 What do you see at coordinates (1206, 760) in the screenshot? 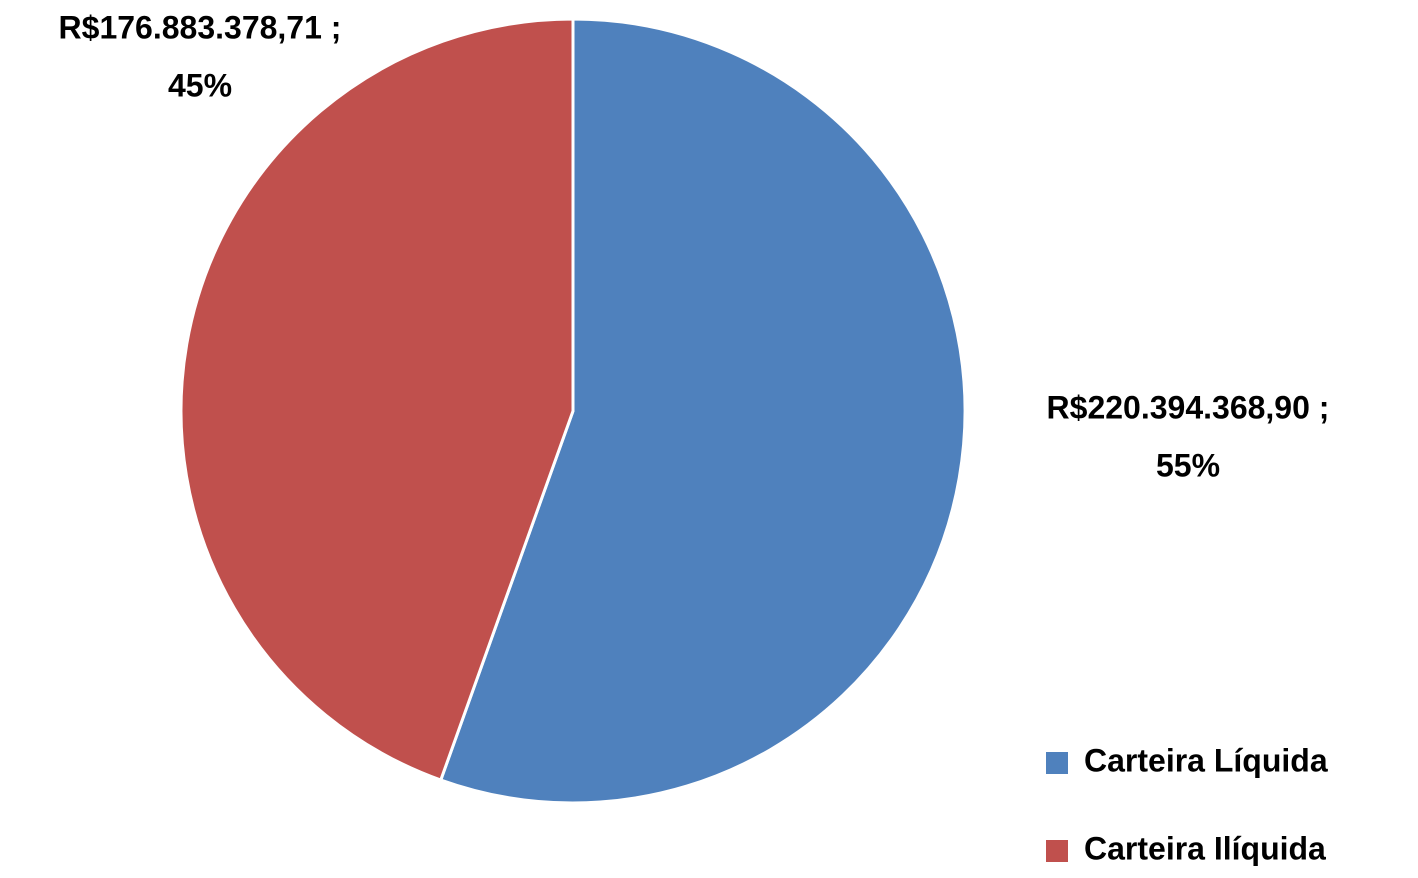
I see `legend-label: Carteira Líquida` at bounding box center [1206, 760].